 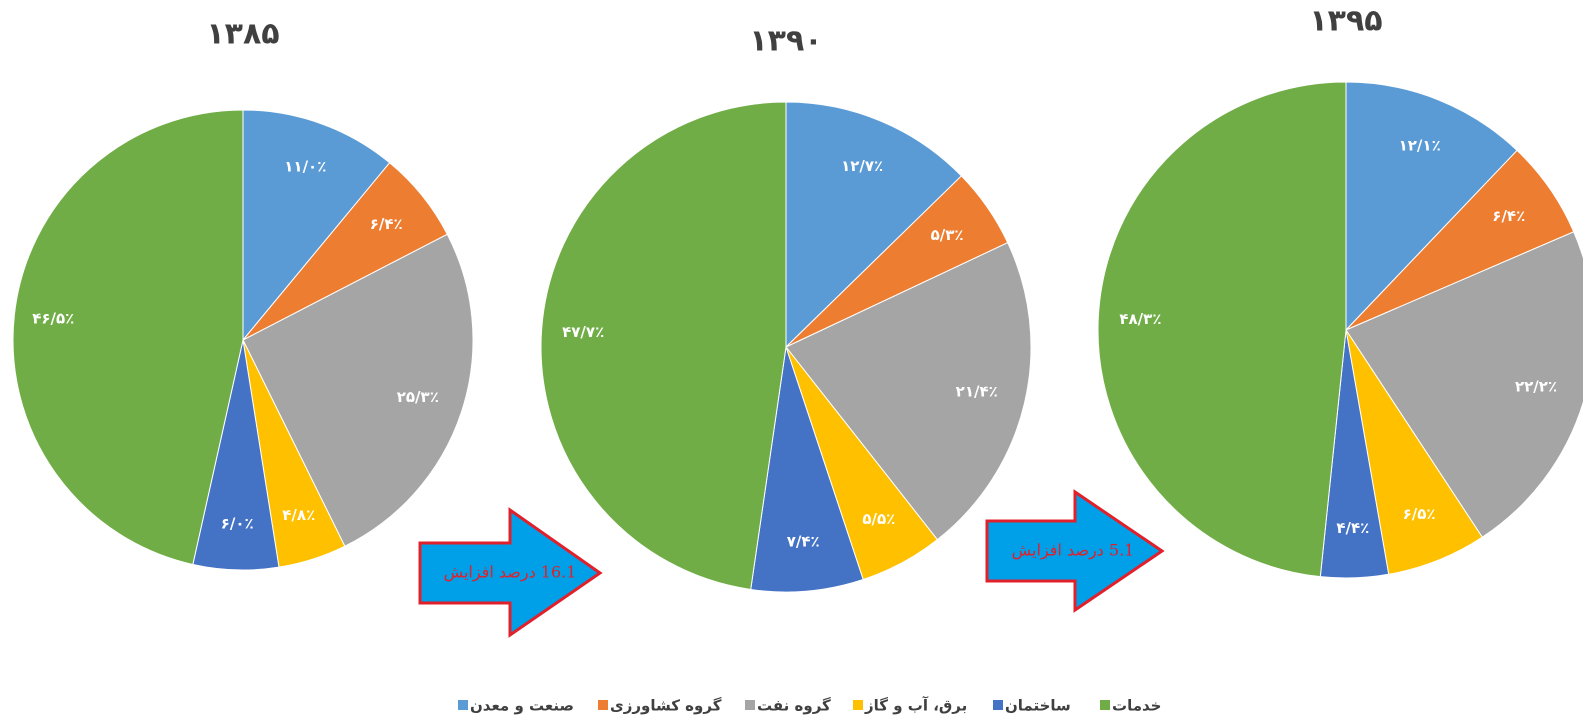 I want to click on data-label: ۱۲/۱٪, so click(x=1420, y=145).